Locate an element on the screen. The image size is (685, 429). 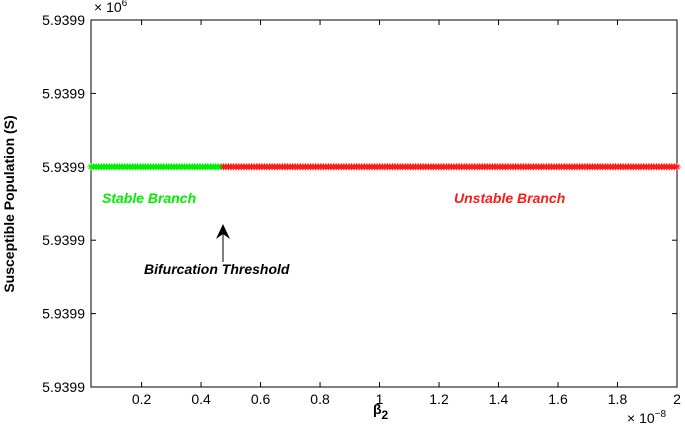
x-tick-label: 1.6 is located at coordinates (558, 399).